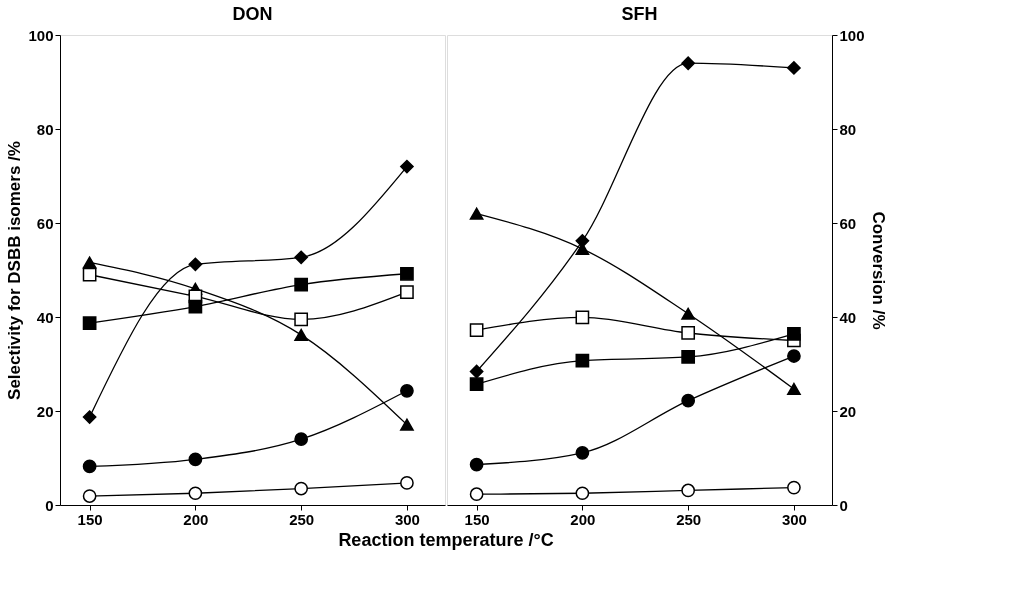 Image resolution: width=1023 pixels, height=596 pixels. What do you see at coordinates (848, 411) in the screenshot?
I see `y2-tick-label: 20` at bounding box center [848, 411].